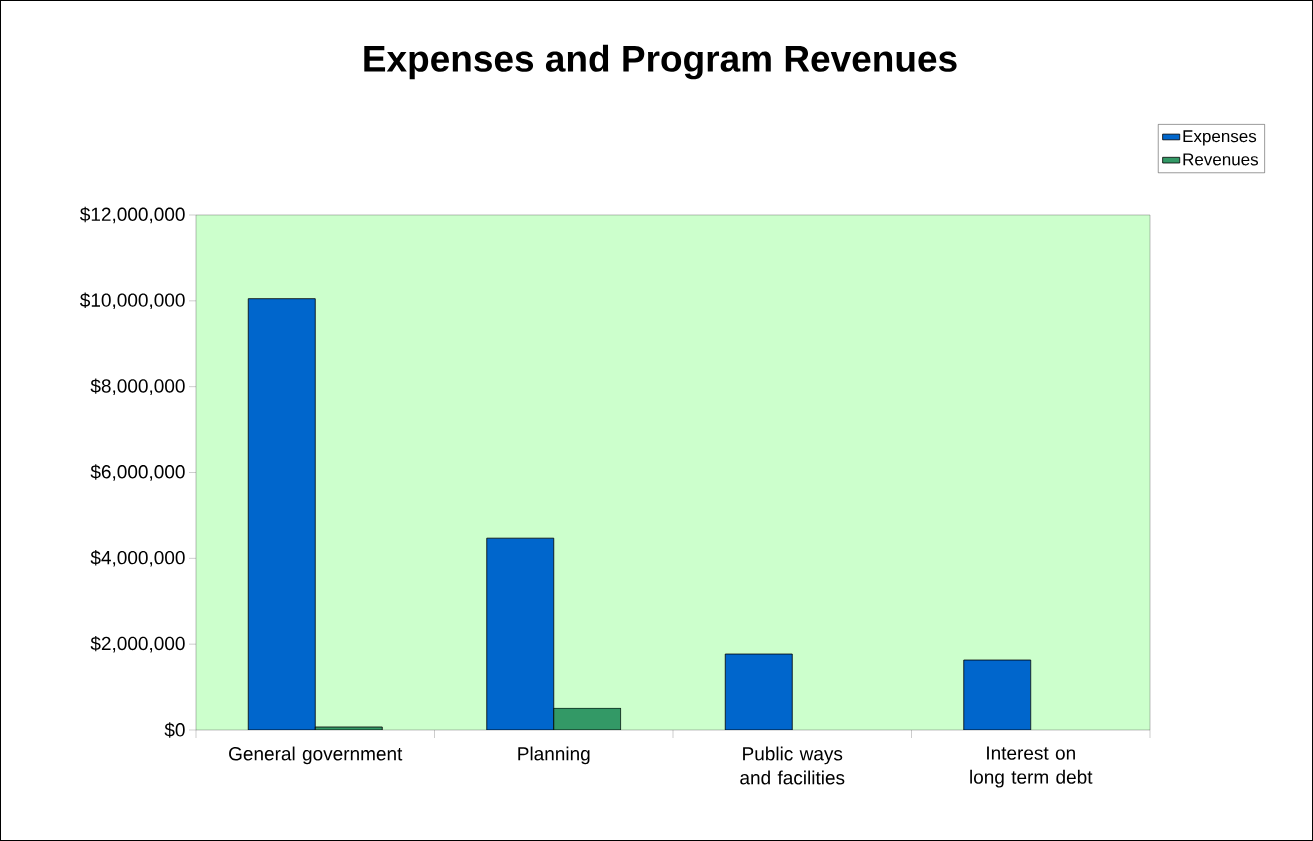 This screenshot has width=1313, height=841. What do you see at coordinates (132, 301) in the screenshot?
I see `y-tick-label: $10,000,000` at bounding box center [132, 301].